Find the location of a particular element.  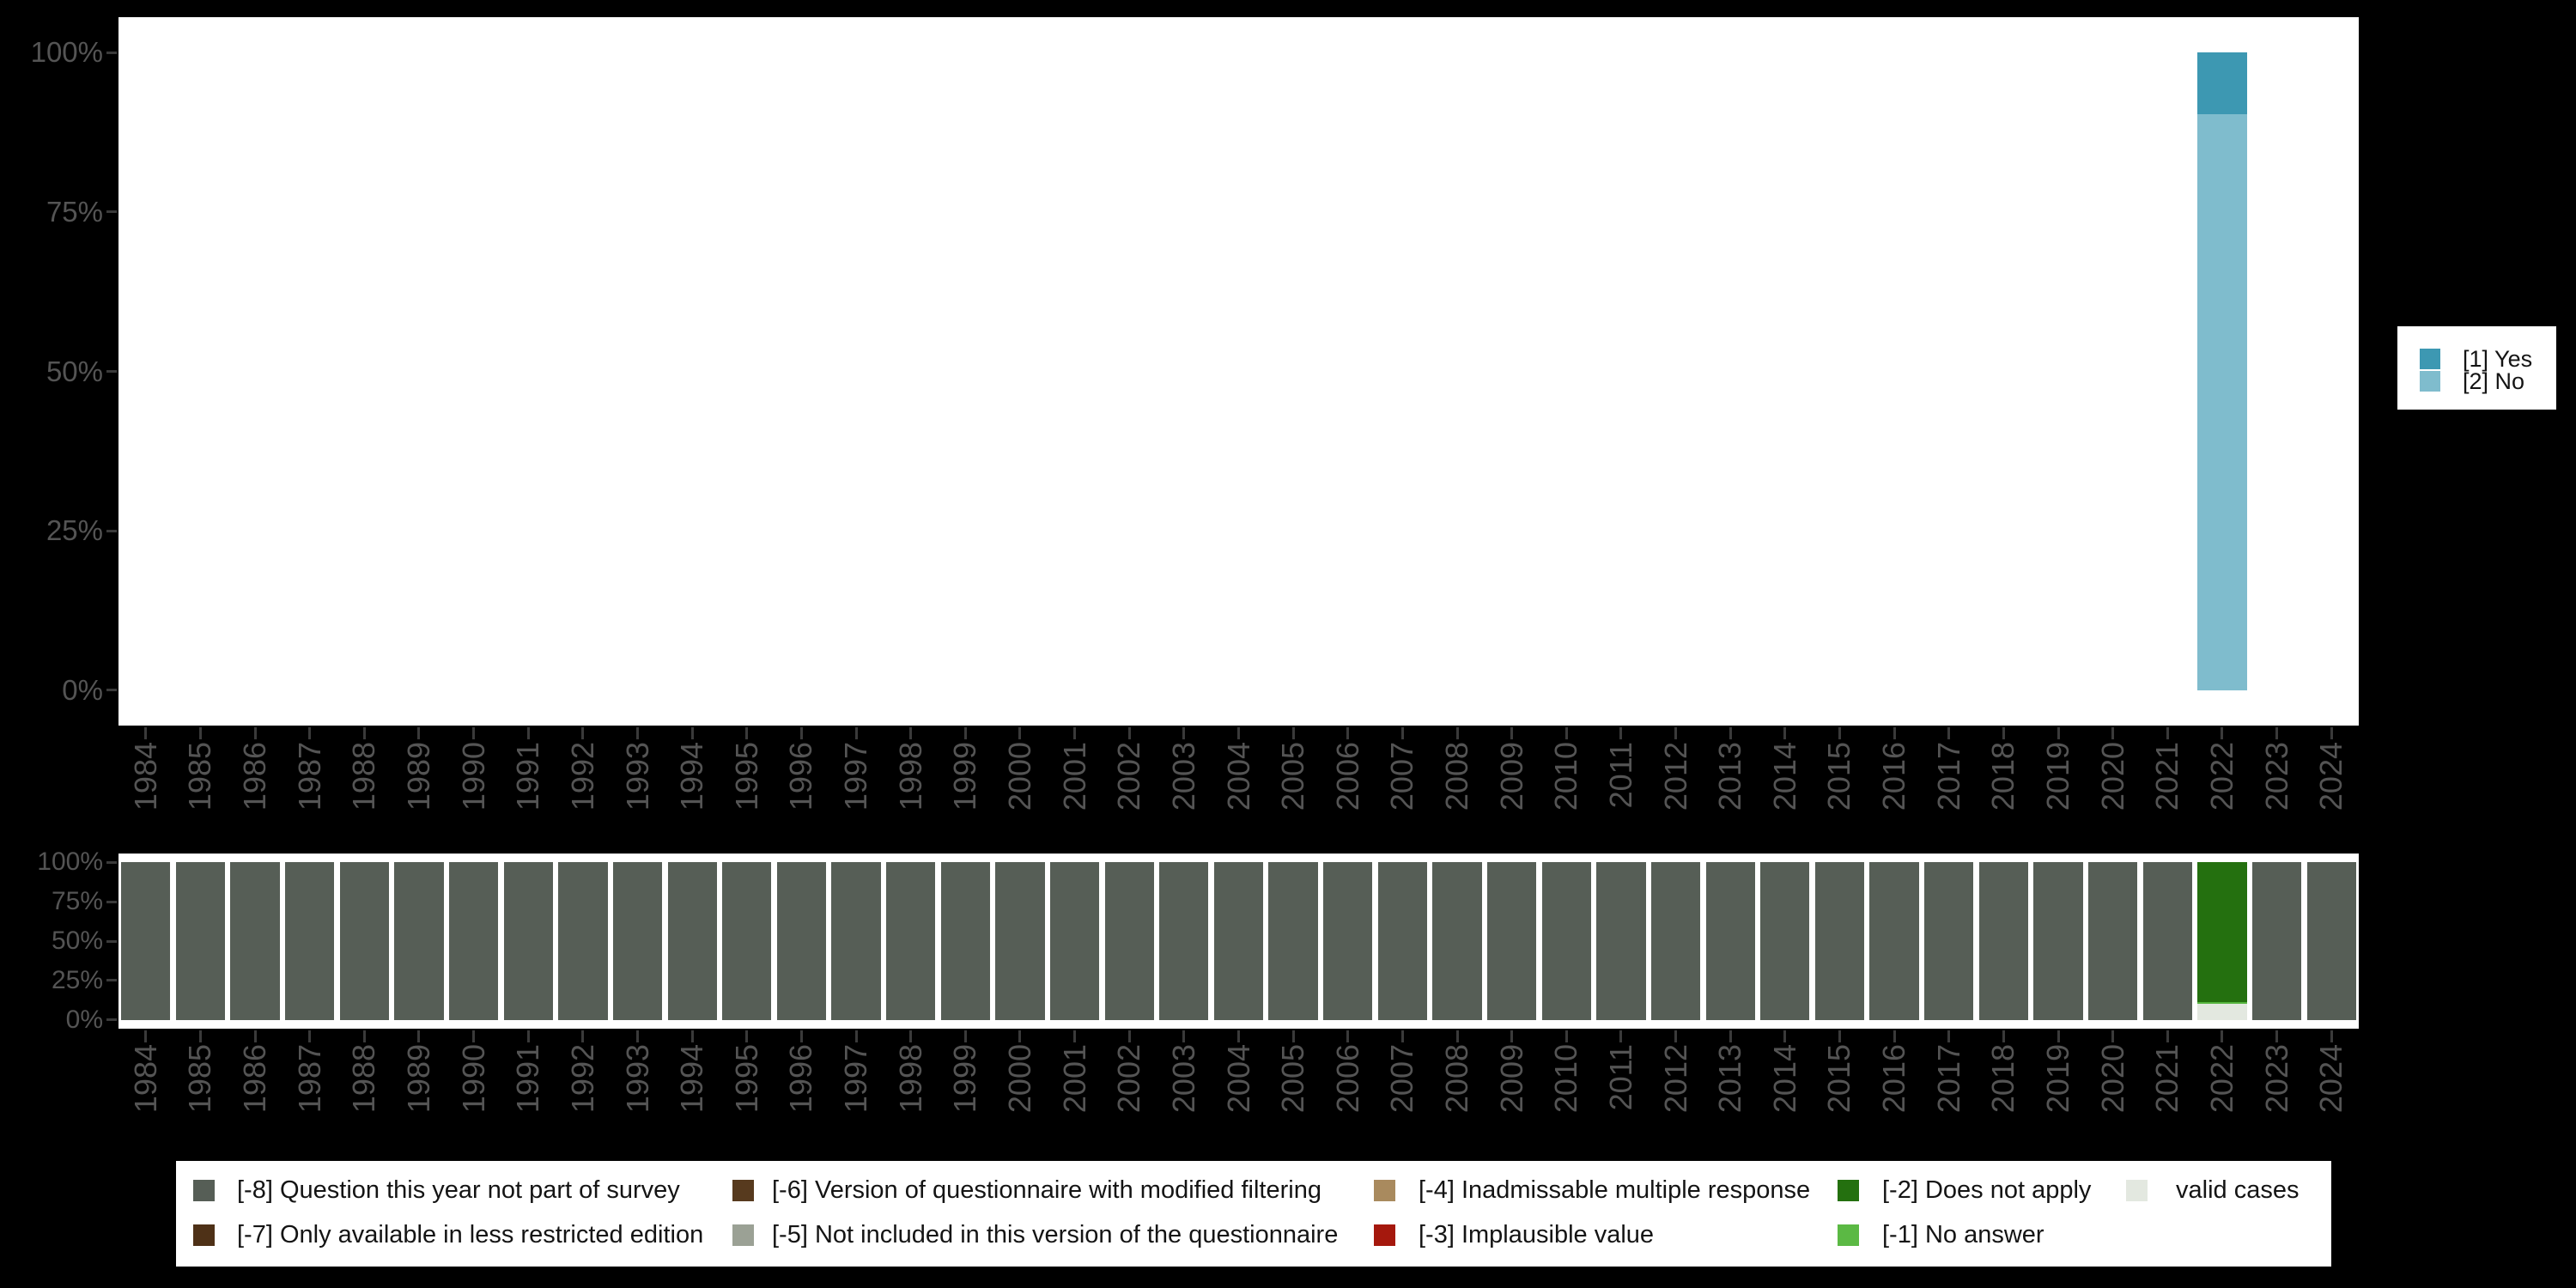

legend-label: [-3] Implausible value is located at coordinates (1537, 1235).